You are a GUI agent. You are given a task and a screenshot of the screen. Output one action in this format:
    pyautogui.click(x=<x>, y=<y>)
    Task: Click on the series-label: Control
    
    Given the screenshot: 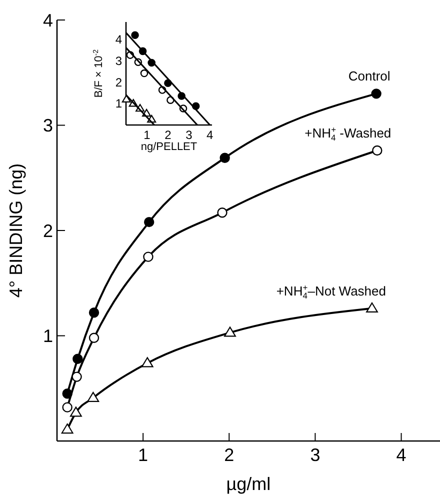 What is the action you would take?
    pyautogui.click(x=369, y=76)
    